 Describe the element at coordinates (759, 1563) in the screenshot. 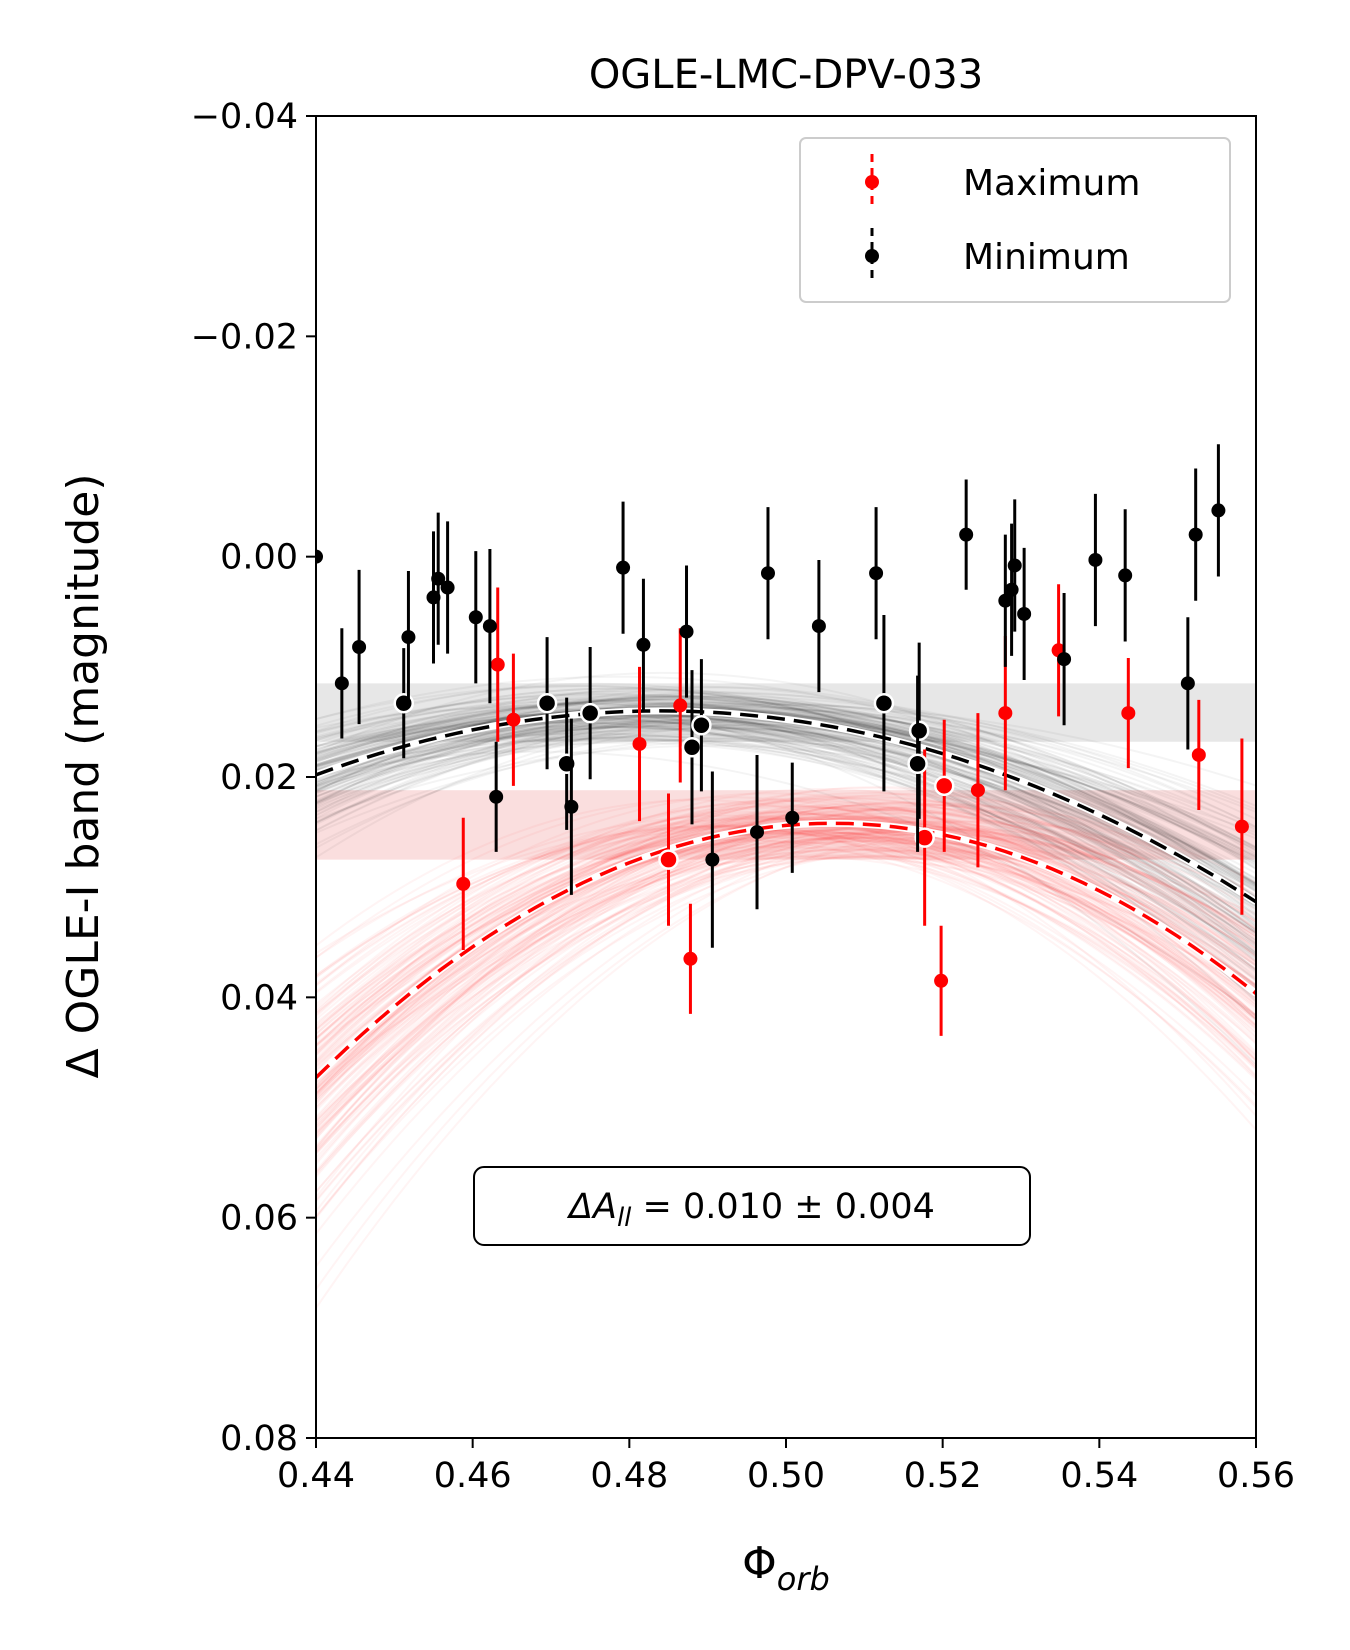

I see `x-axis-label-symbol: Φ` at that location.